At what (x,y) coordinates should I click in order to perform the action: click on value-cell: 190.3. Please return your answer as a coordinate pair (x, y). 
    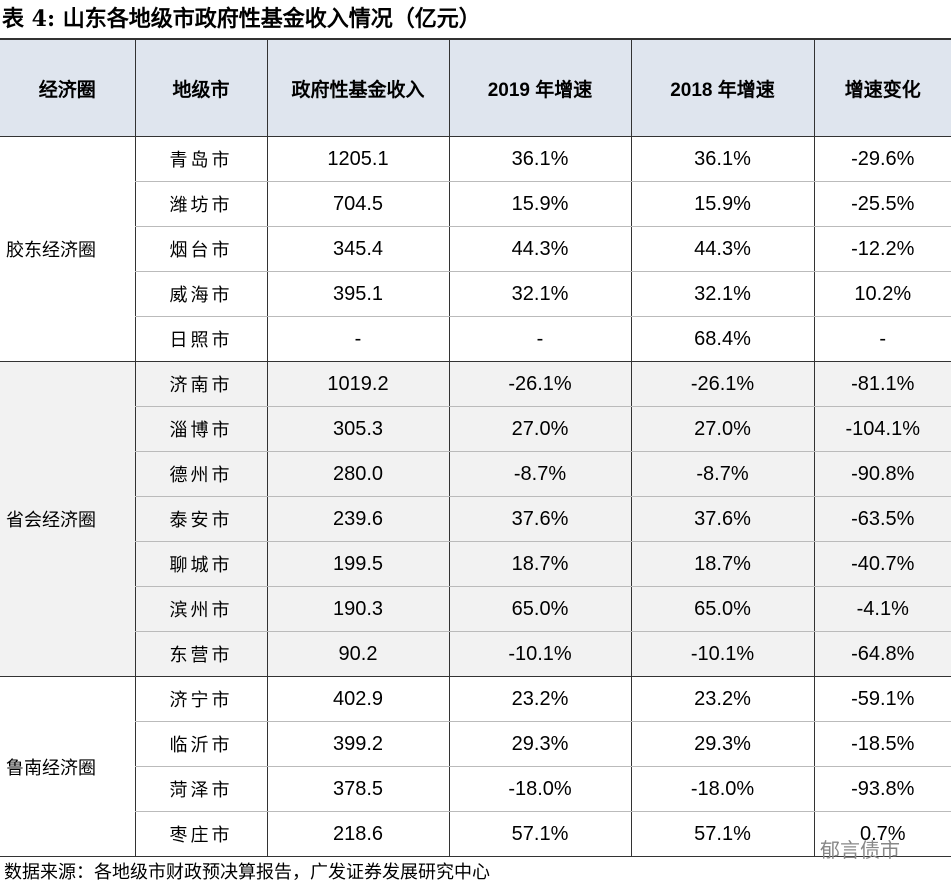
    Looking at the image, I should click on (357, 609).